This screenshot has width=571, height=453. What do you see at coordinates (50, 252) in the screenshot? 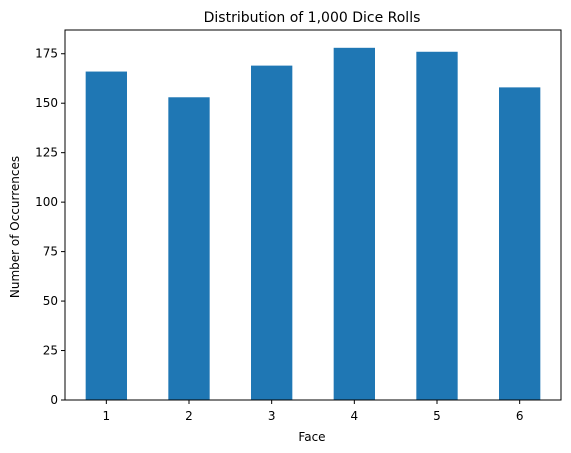
I see `y-tick-label: 75` at bounding box center [50, 252].